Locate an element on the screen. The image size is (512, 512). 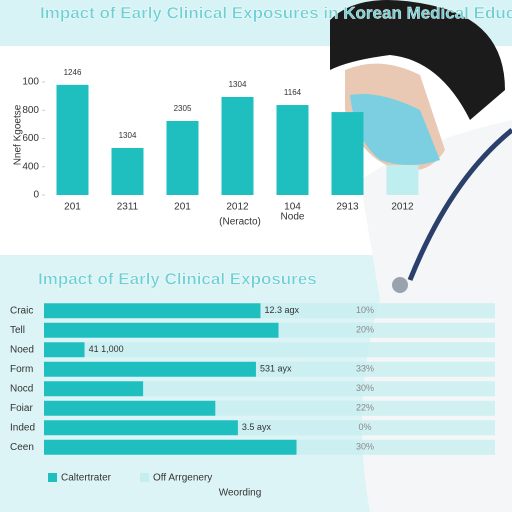
annotation: 33% is located at coordinates (365, 369).